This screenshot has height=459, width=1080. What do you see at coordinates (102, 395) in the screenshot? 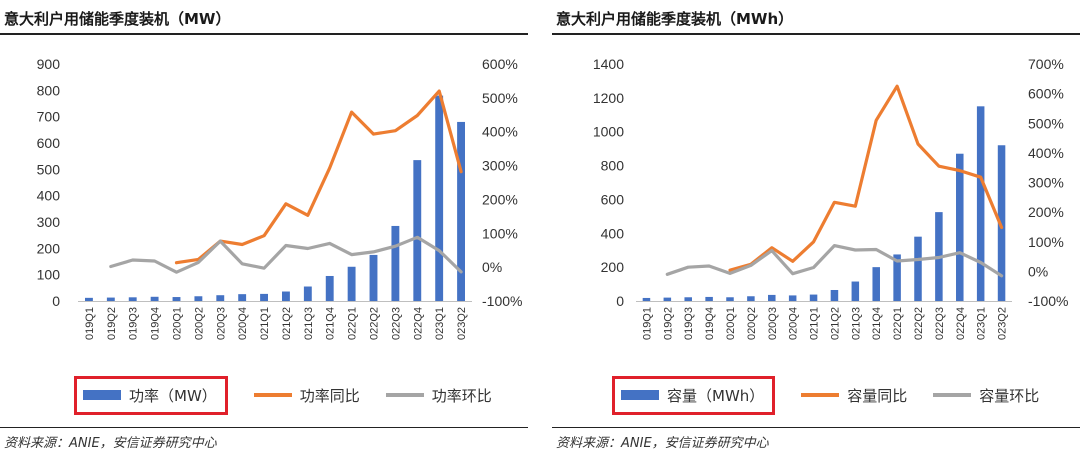
I see `legend-swatch-bar` at bounding box center [102, 395].